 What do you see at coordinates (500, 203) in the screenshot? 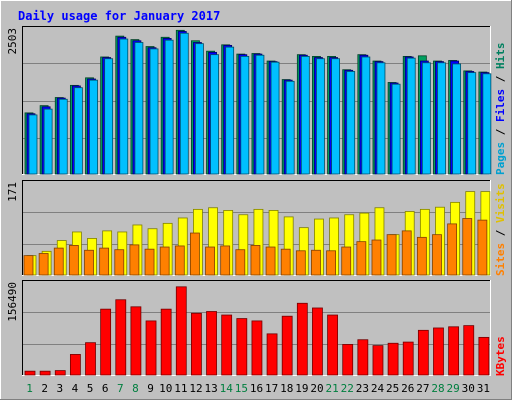
I see `legend-visits: Visits` at bounding box center [500, 203].